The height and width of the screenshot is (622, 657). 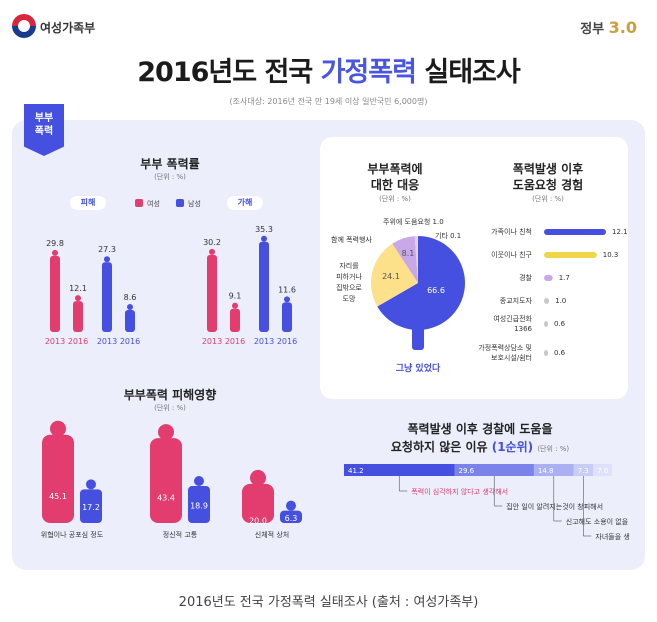 What do you see at coordinates (592, 29) in the screenshot?
I see `gov-label: 정부` at bounding box center [592, 29].